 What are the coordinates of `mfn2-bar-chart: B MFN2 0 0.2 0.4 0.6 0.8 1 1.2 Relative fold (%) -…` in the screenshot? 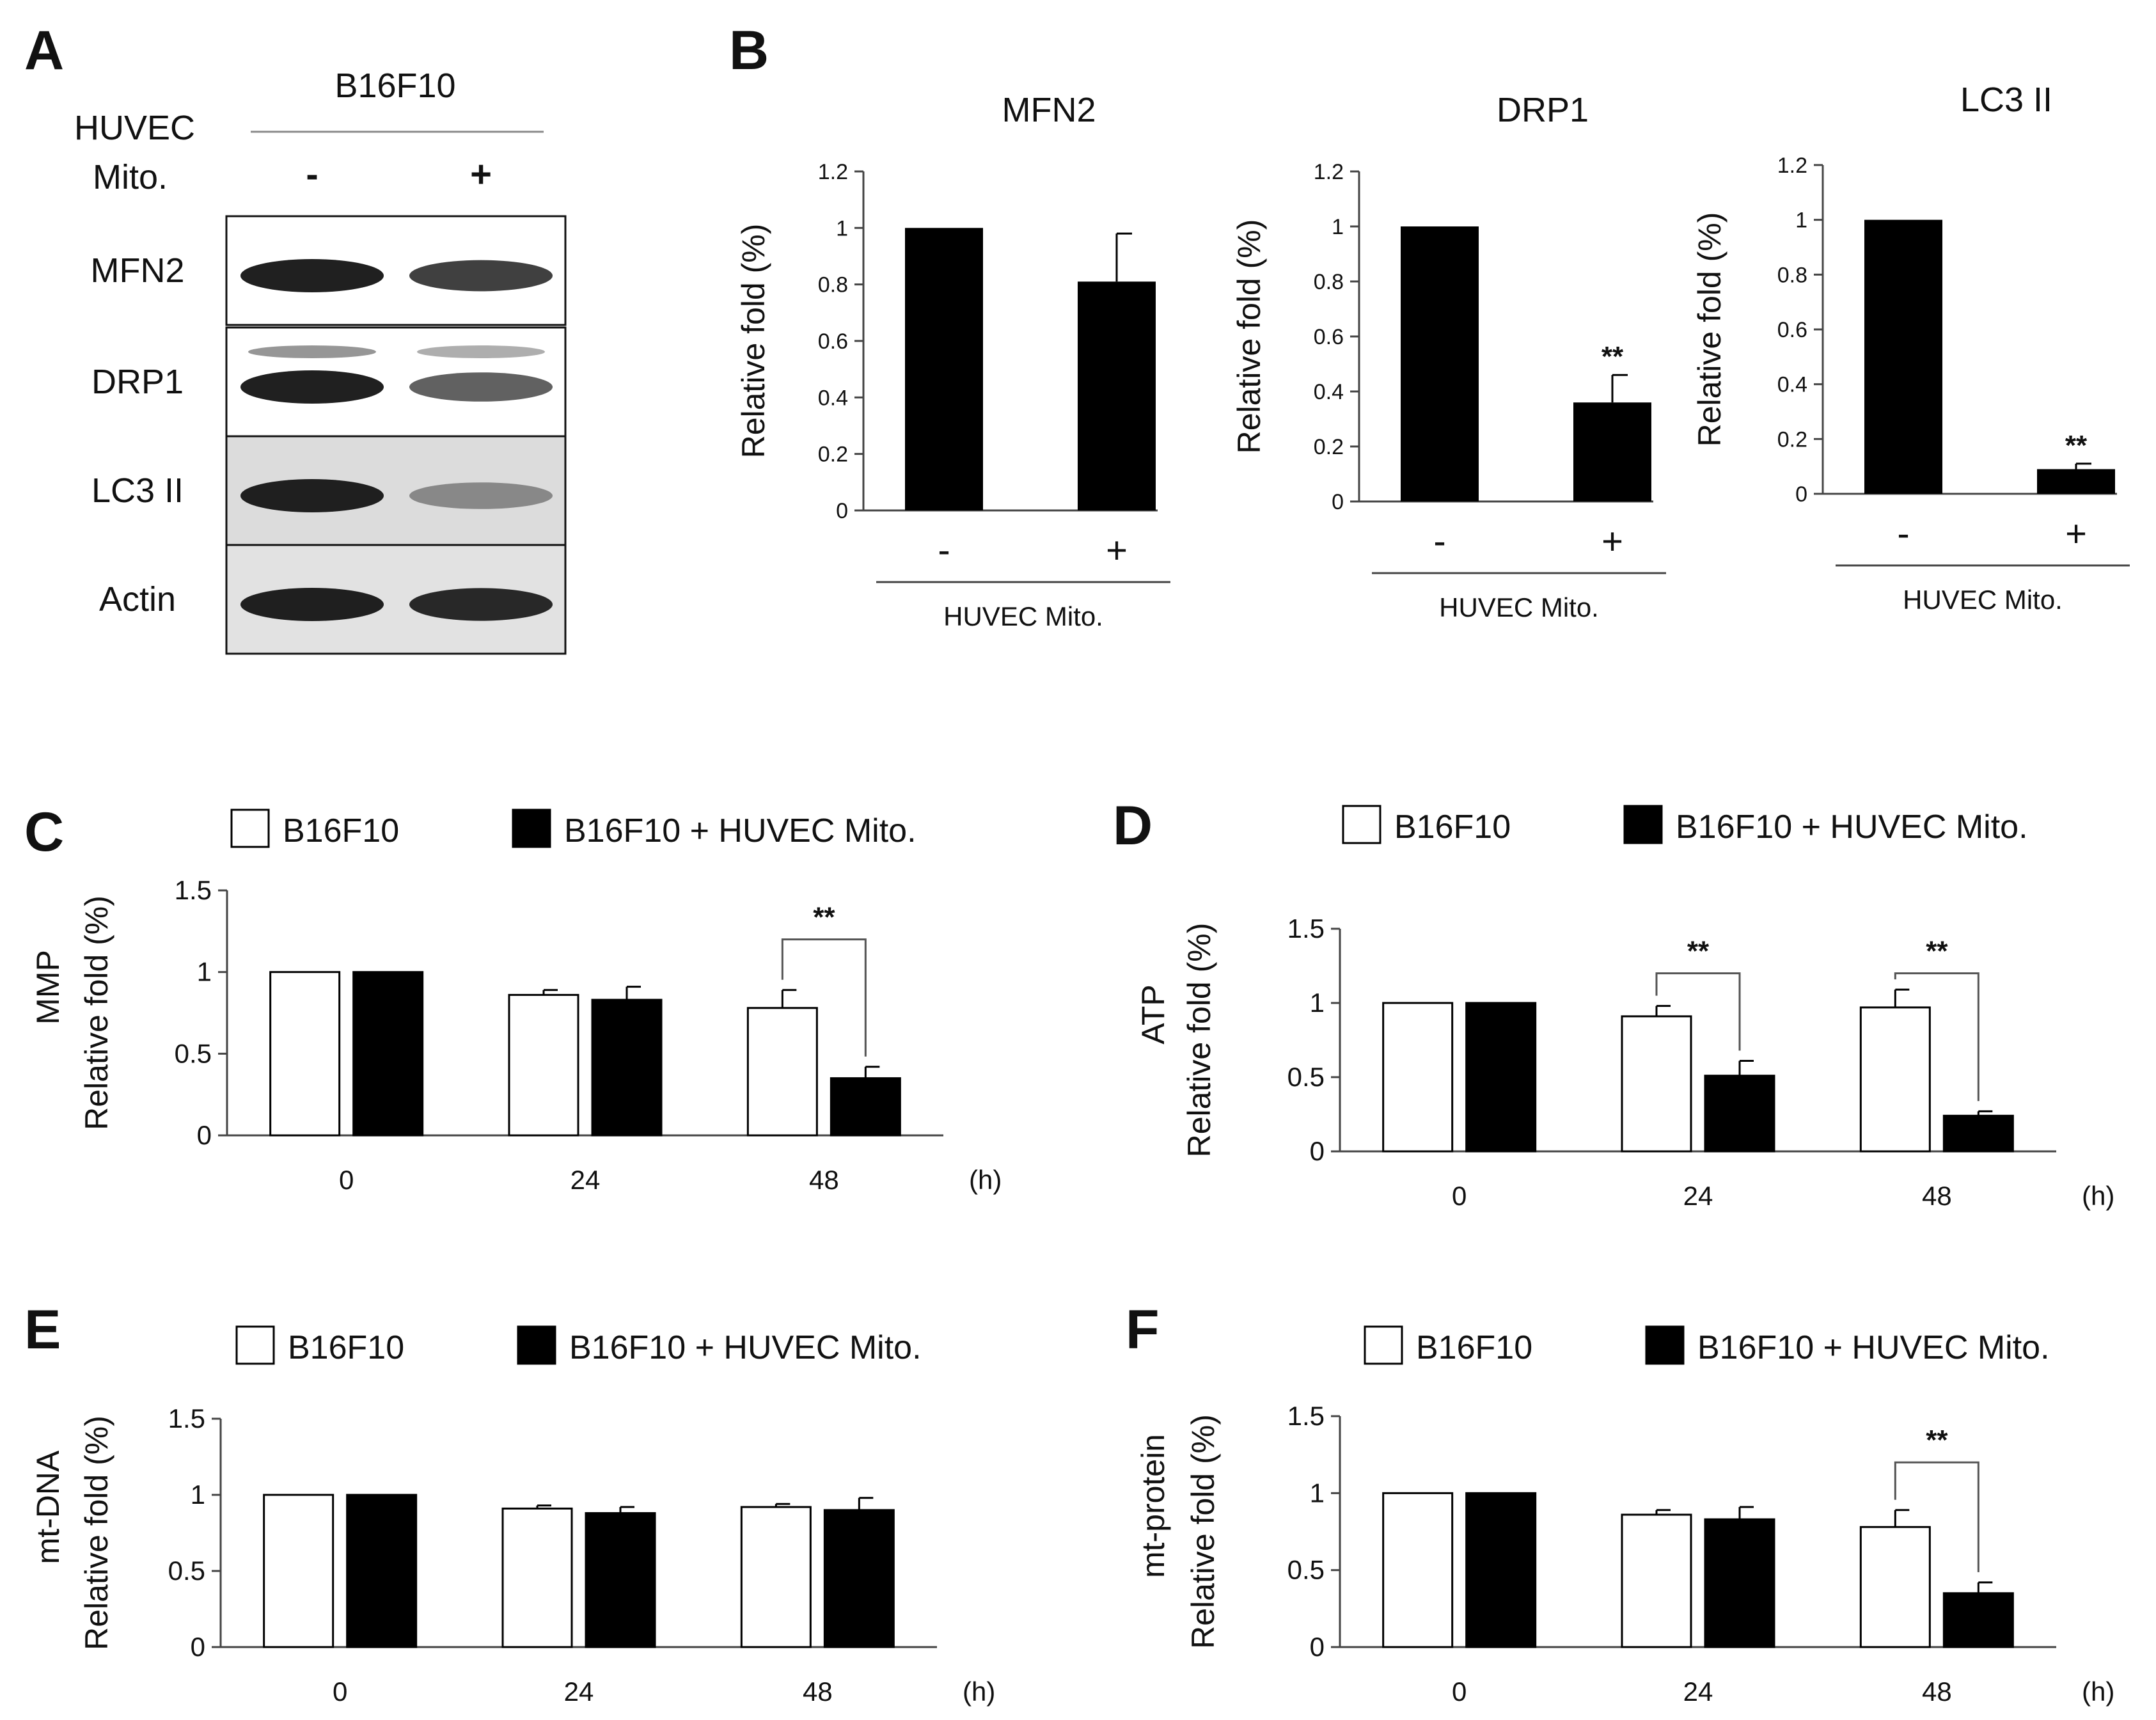 It's located at (949, 325).